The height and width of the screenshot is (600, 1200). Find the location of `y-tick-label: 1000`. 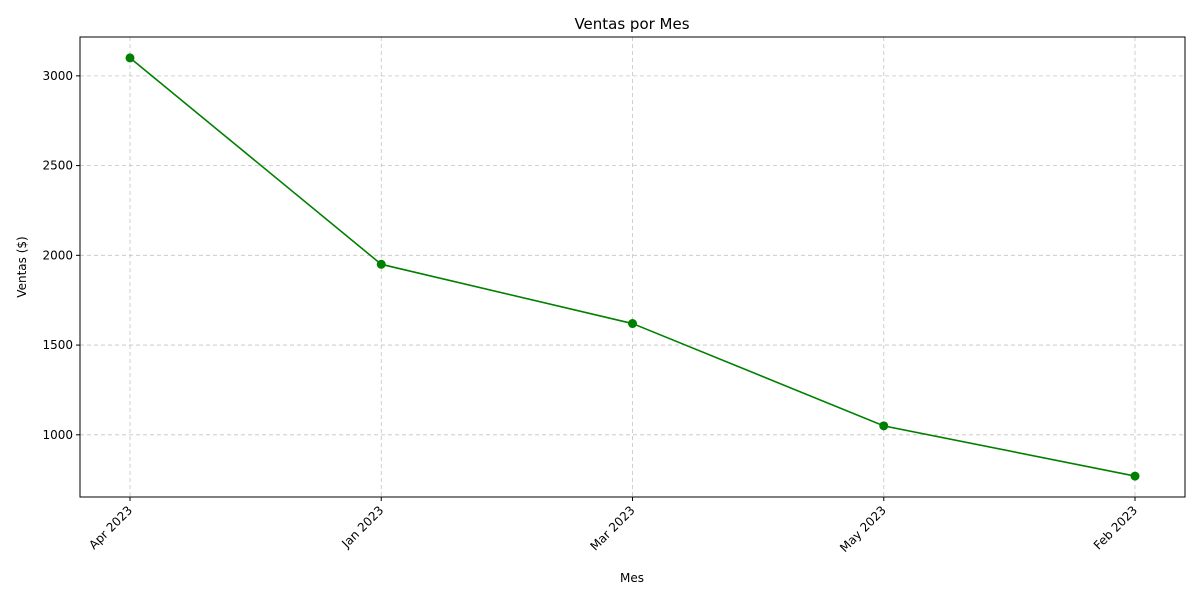

y-tick-label: 1000 is located at coordinates (57, 435).